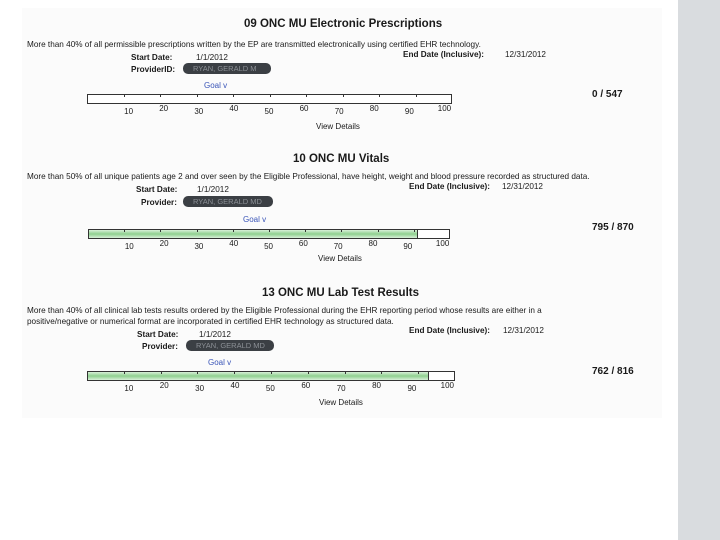 This screenshot has height=540, width=720. I want to click on measure-title: 13 ONC MU Lab Test Results, so click(340, 293).